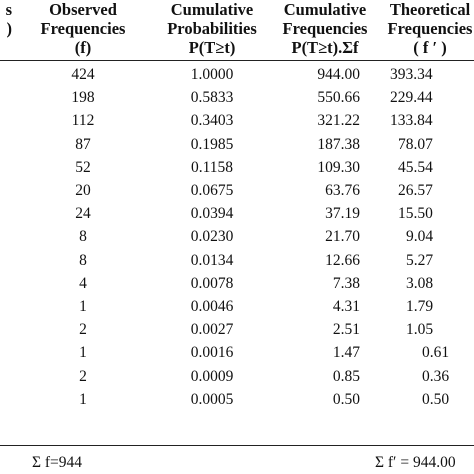  I want to click on observed-frequency: 20, so click(83, 190).